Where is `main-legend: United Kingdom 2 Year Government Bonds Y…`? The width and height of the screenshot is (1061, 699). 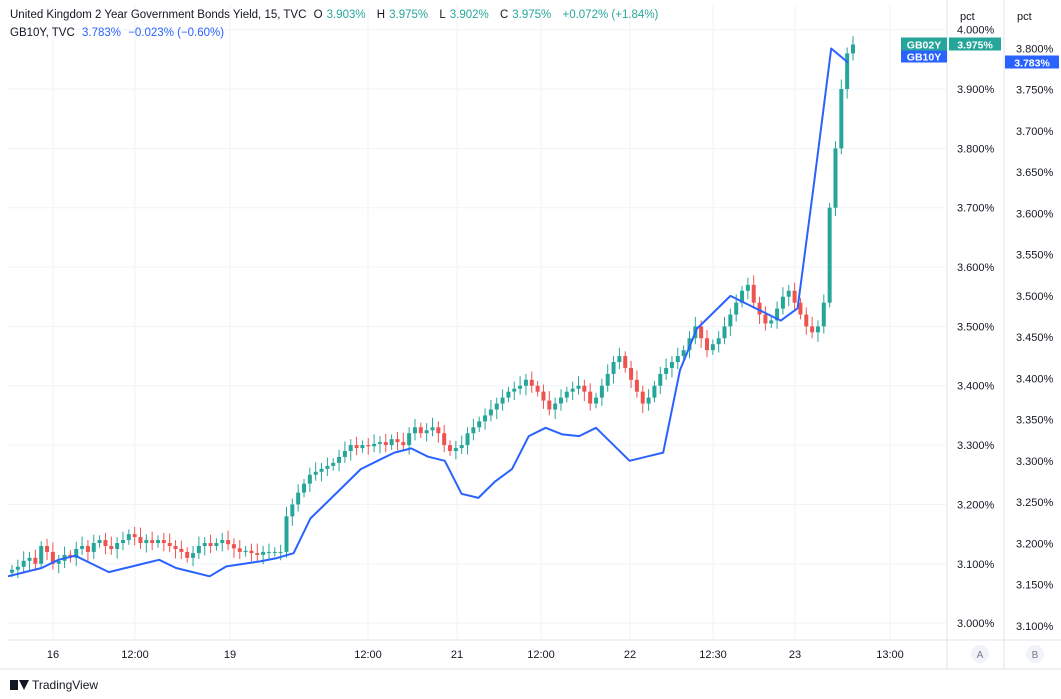 main-legend: United Kingdom 2 Year Government Bonds Y… is located at coordinates (336, 15).